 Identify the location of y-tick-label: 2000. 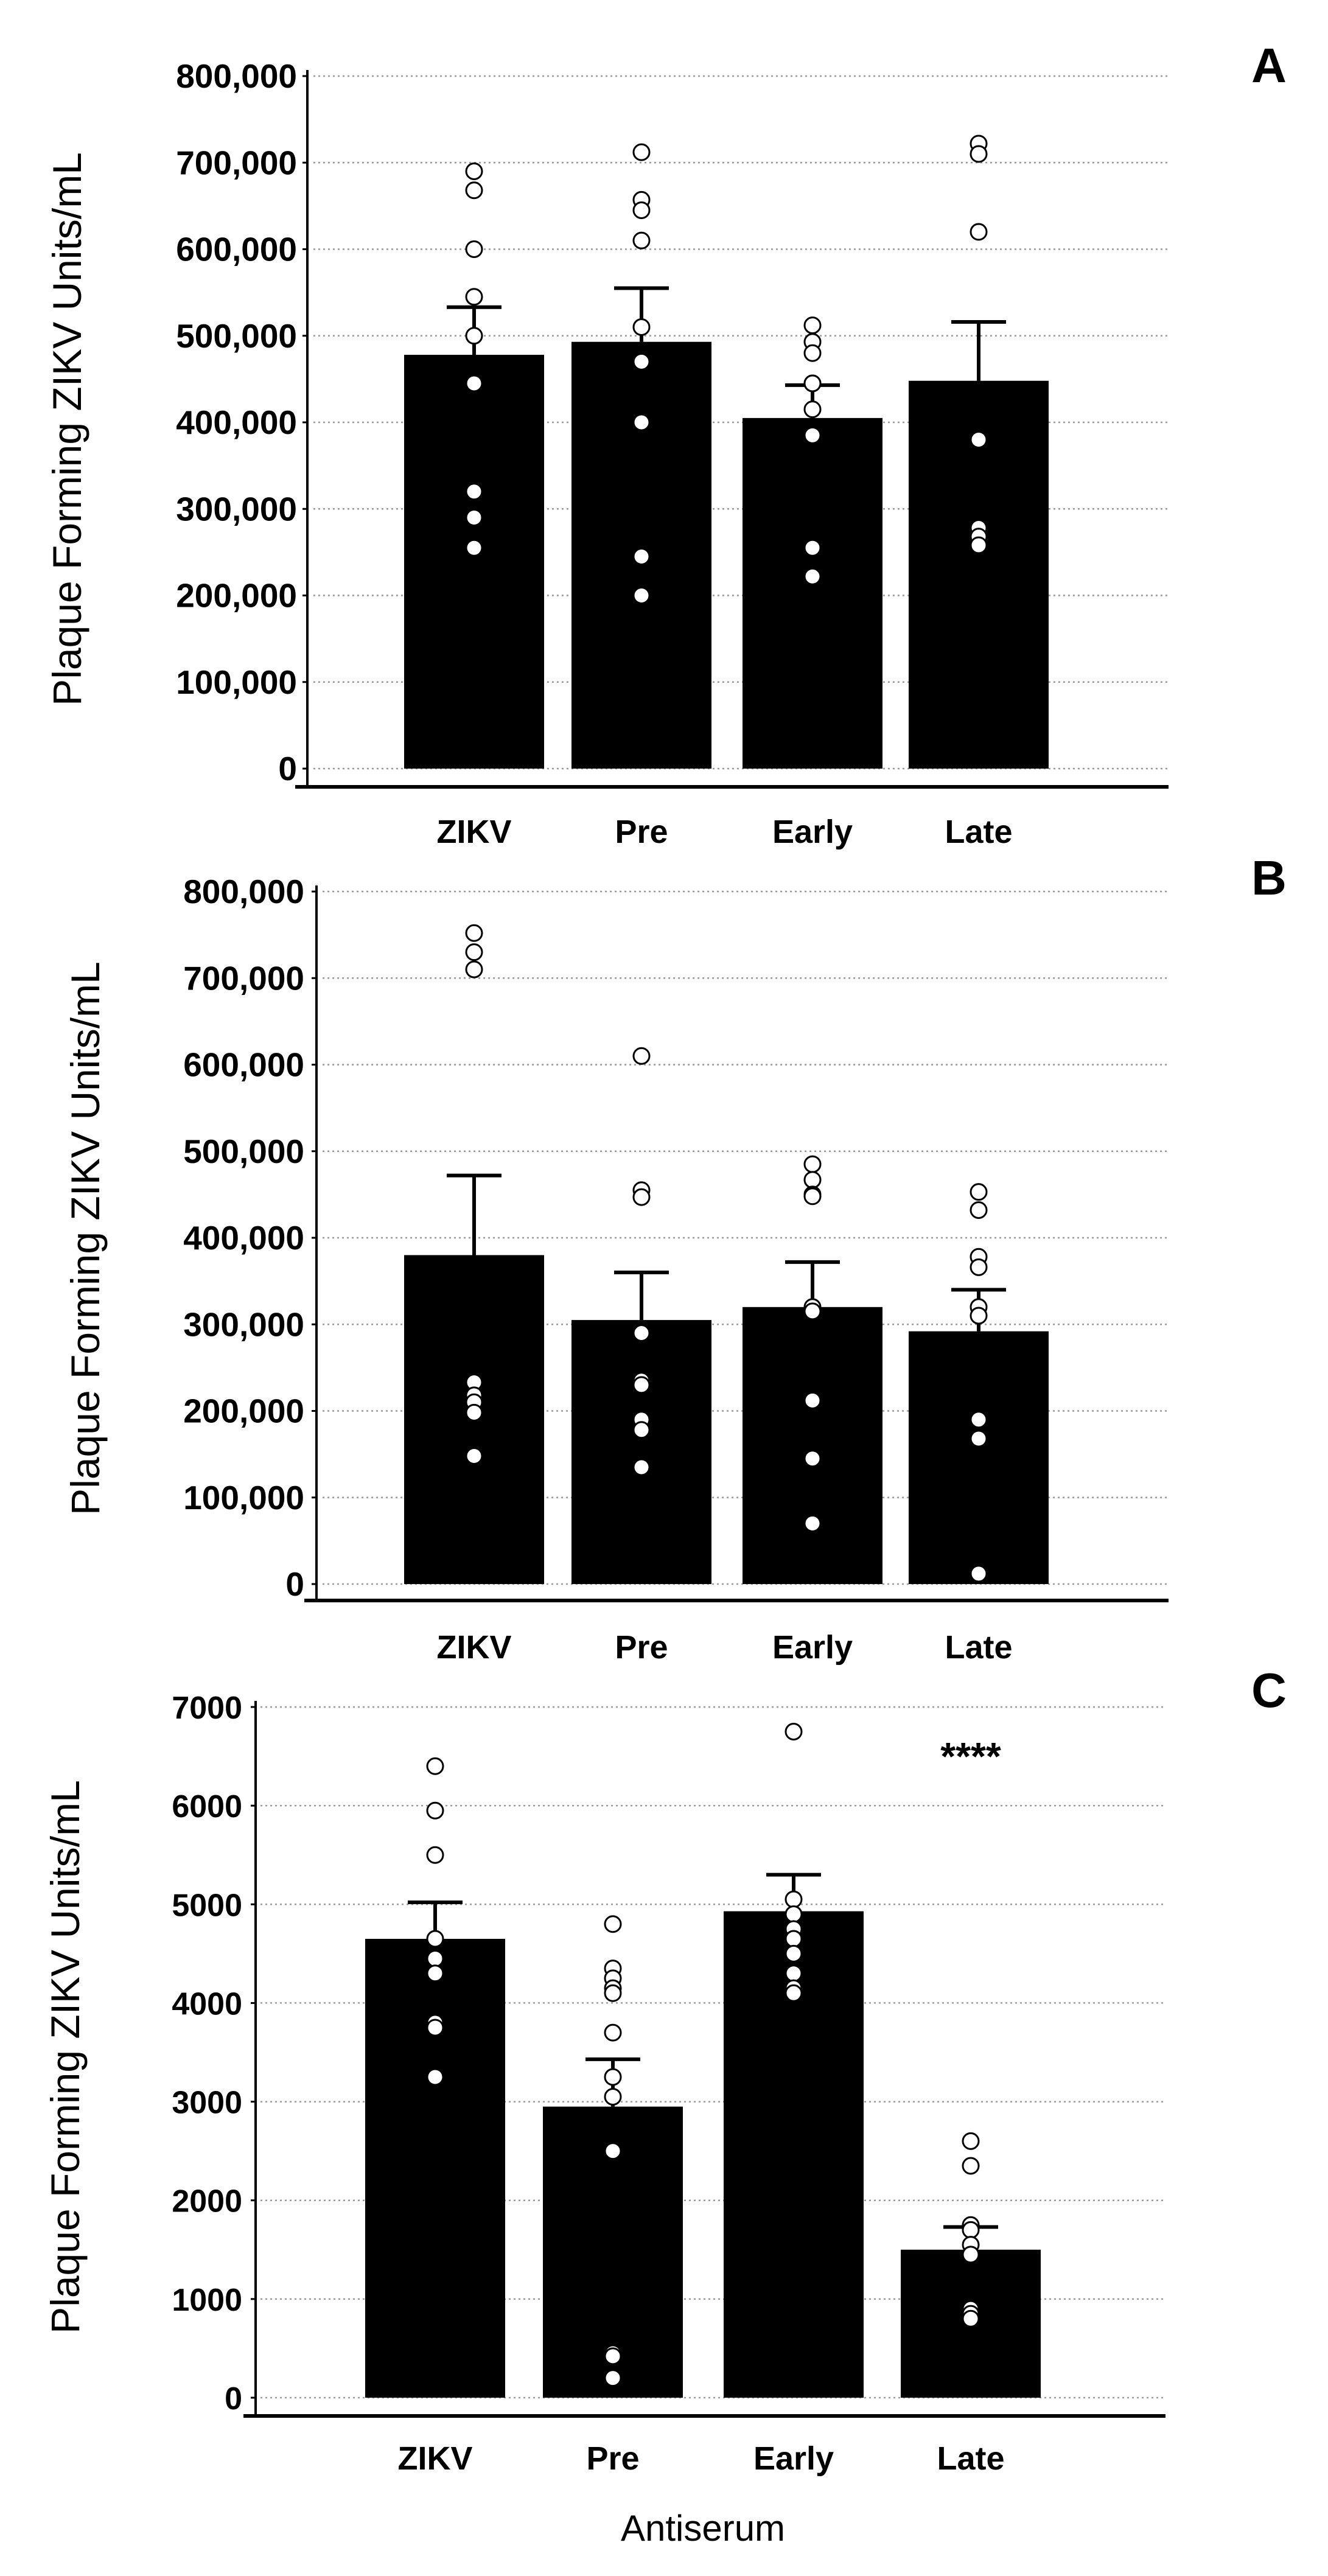
(207, 2201).